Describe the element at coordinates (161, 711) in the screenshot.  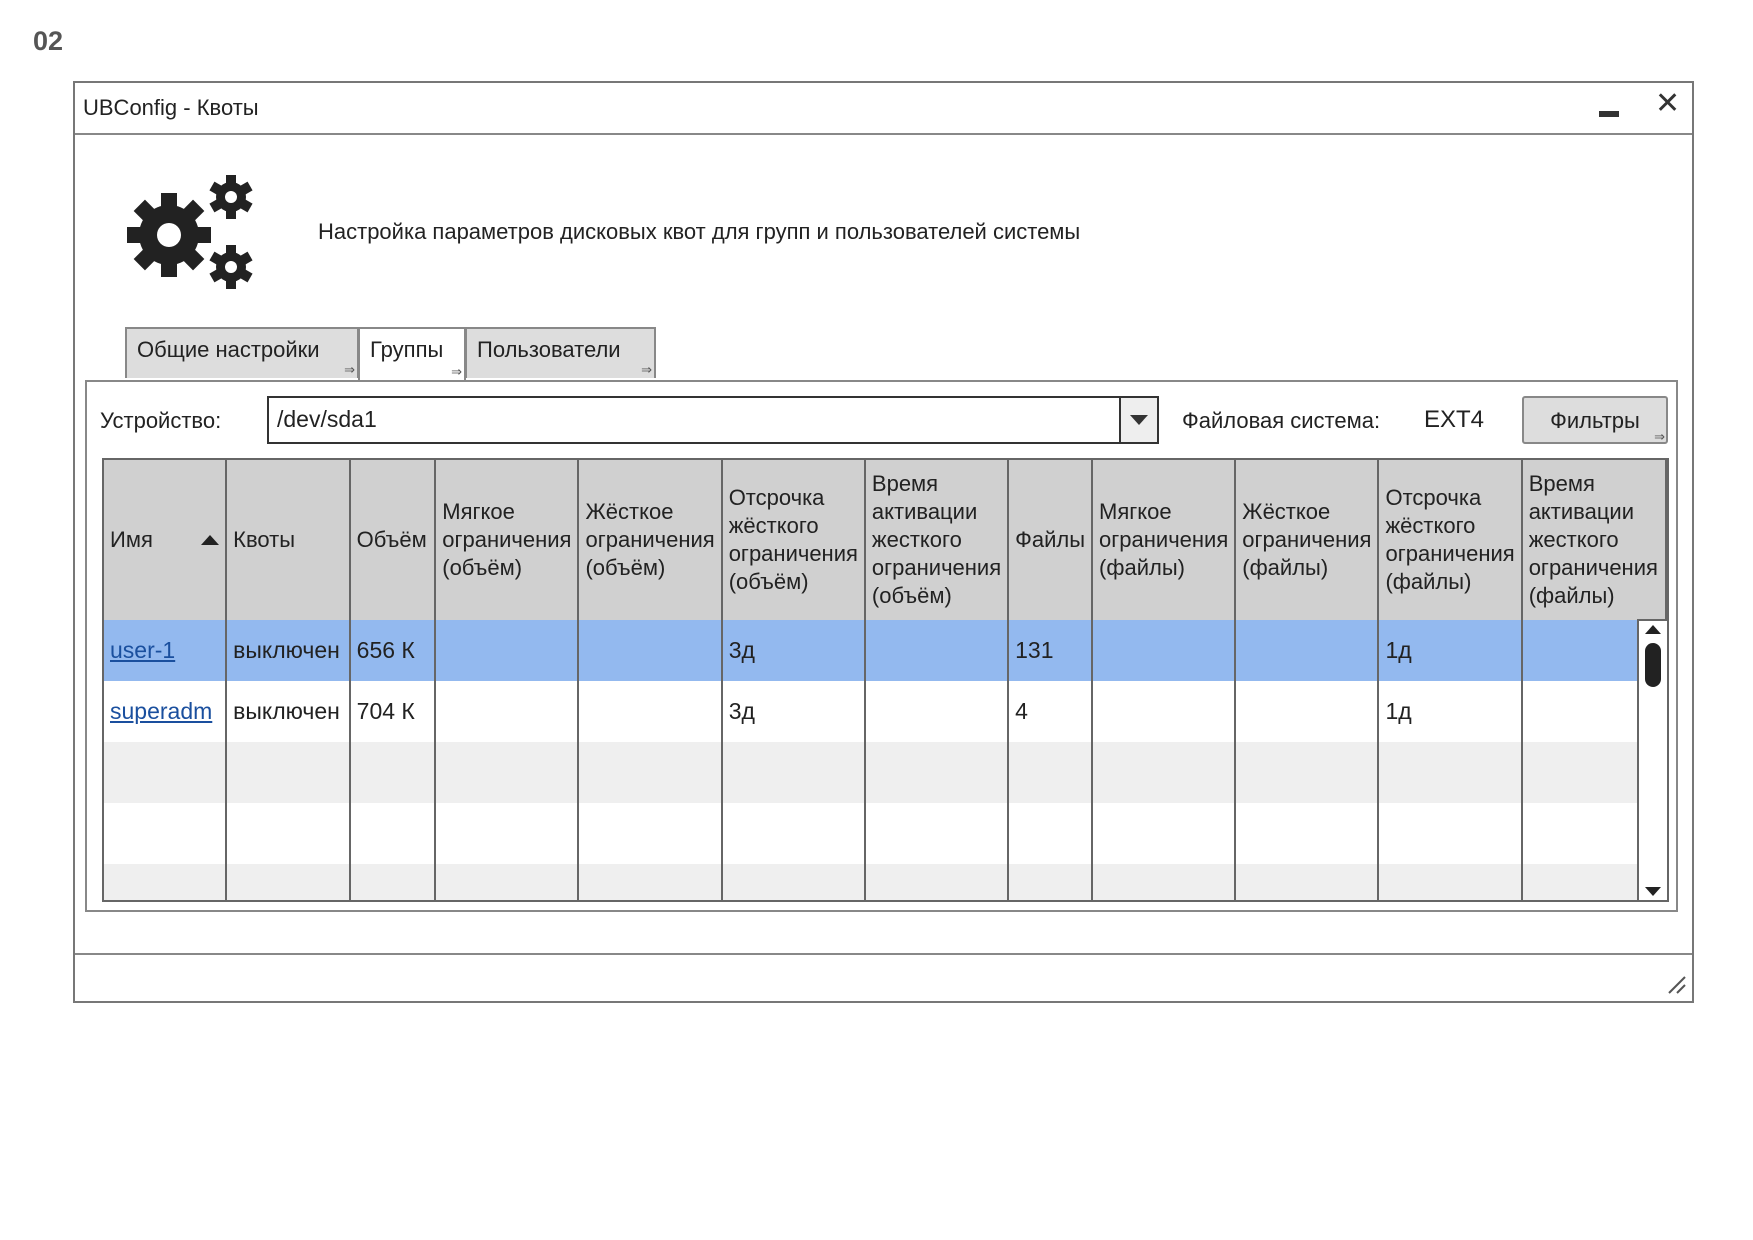
I see `user-link: superadm` at that location.